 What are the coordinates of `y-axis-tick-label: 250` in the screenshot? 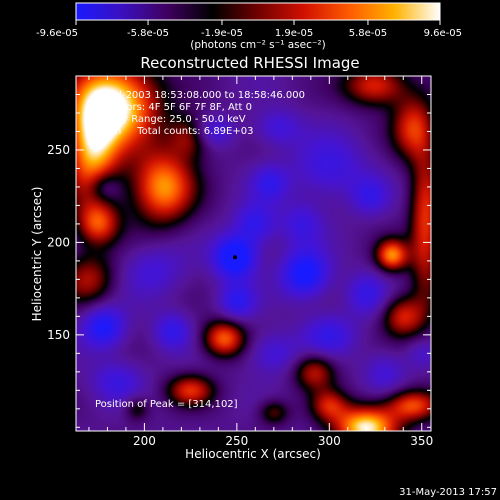 It's located at (58, 150).